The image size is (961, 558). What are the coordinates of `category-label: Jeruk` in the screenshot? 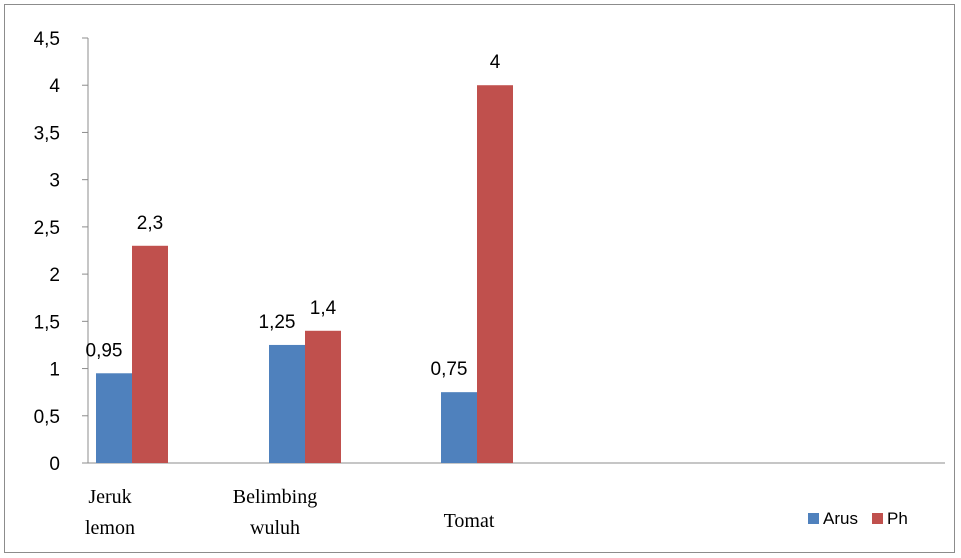 It's located at (109, 497).